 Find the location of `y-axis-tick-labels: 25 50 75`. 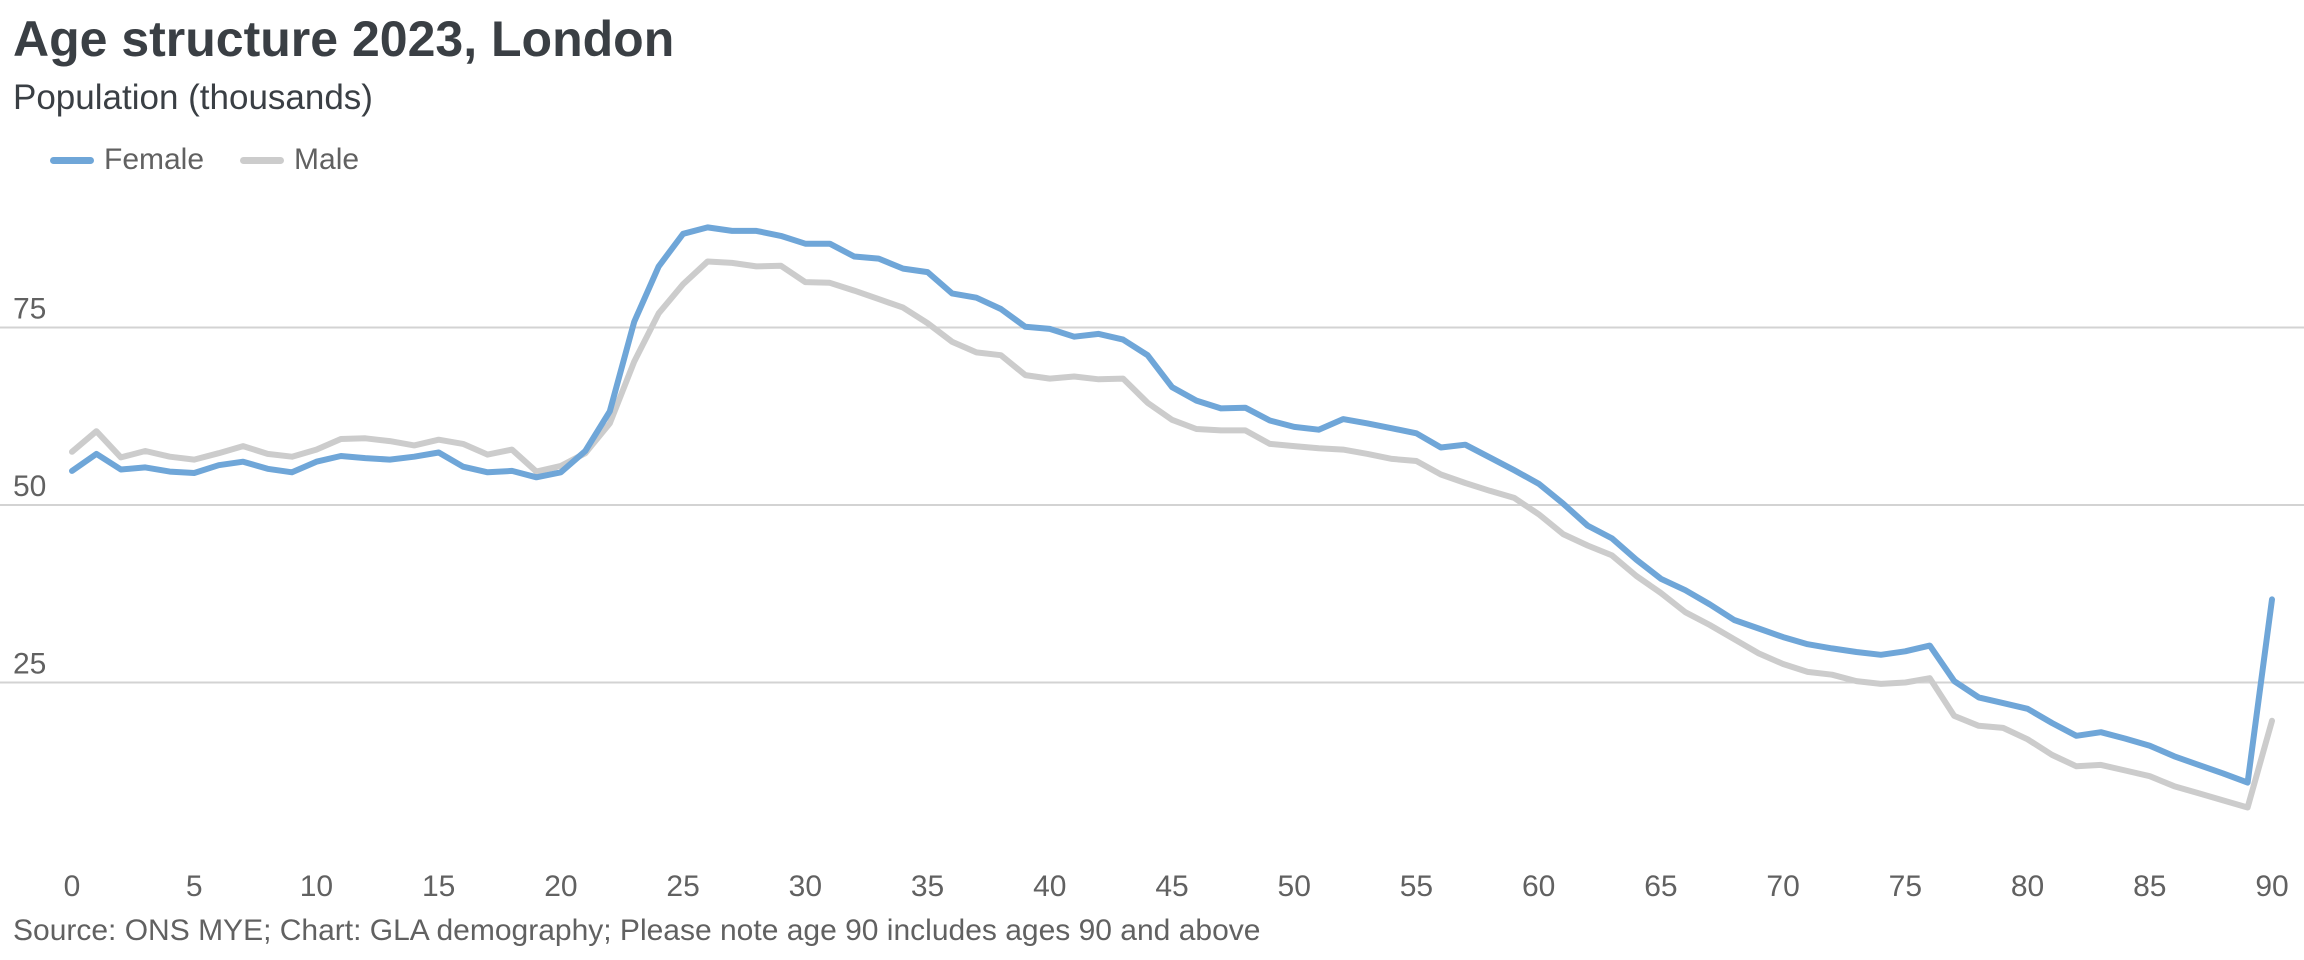

y-axis-tick-labels: 25 50 75 is located at coordinates (29, 487).